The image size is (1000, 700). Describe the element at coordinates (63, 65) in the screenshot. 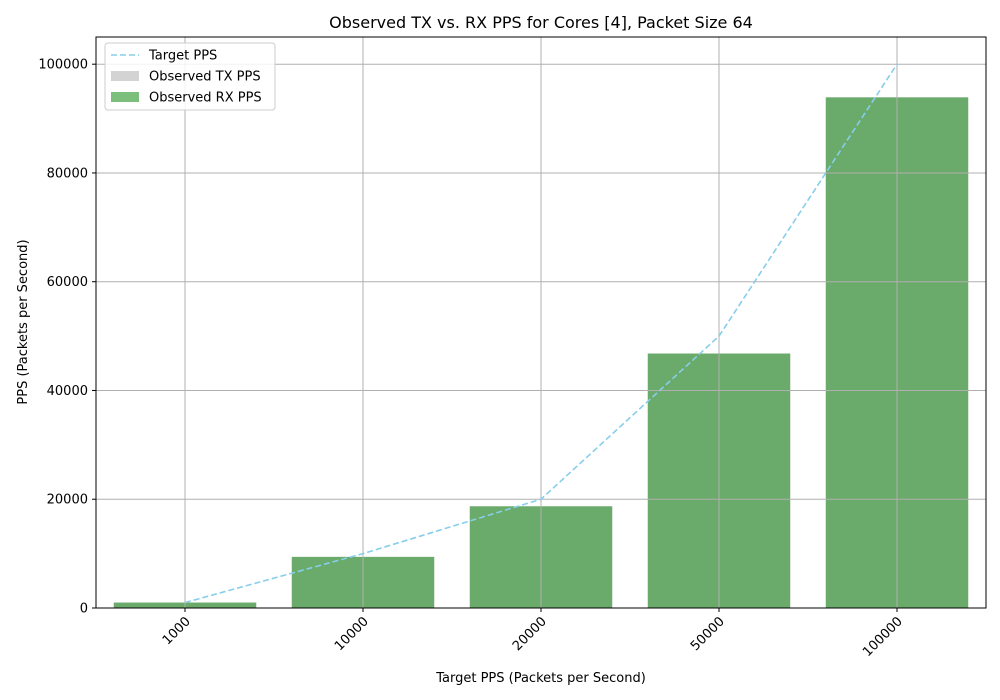

I see `y-tick-label-100000: 100000` at that location.